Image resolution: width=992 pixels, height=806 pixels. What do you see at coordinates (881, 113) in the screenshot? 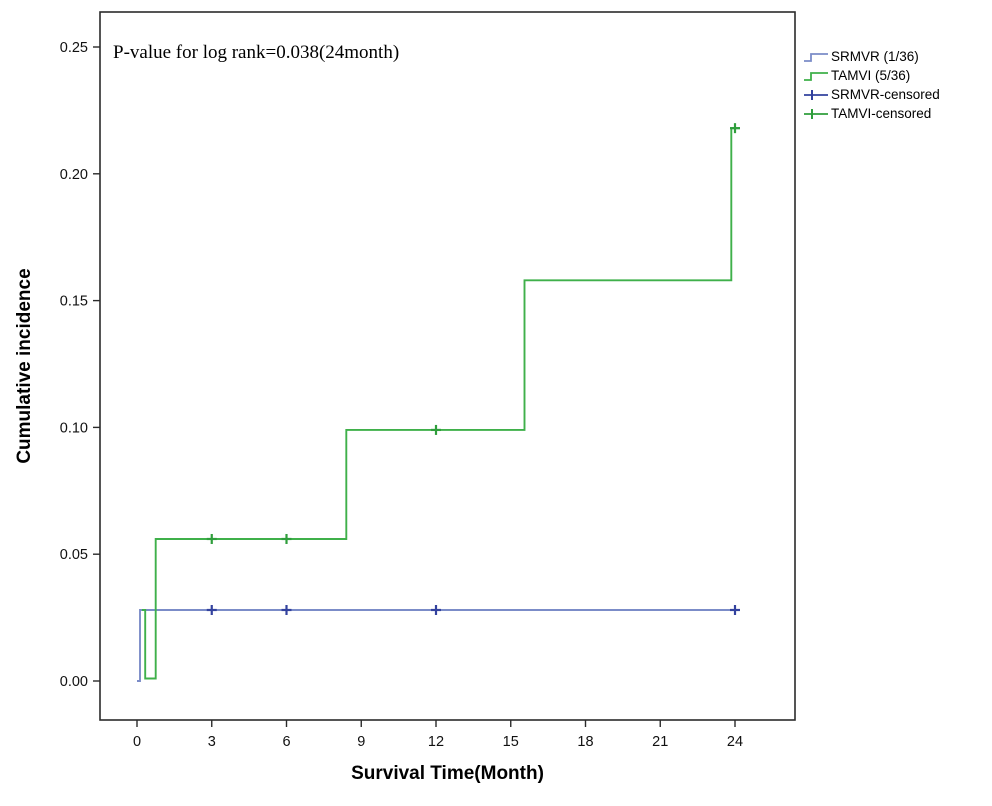
I see `legend-label-tamvi-censored: TAMVI-censored` at bounding box center [881, 113].